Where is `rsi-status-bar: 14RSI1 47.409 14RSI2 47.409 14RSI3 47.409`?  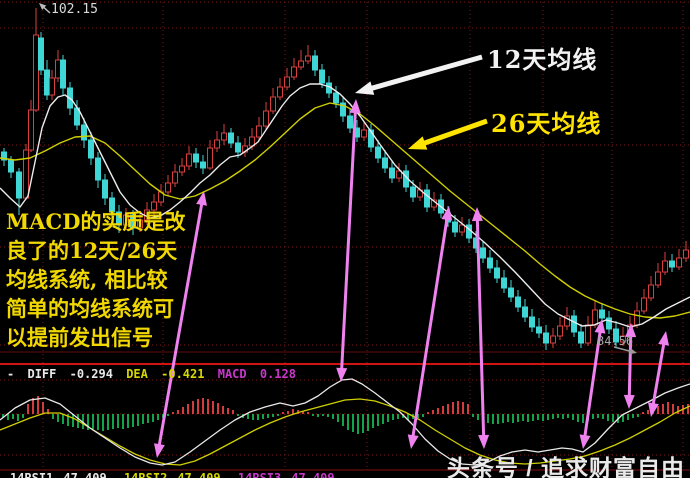 rsi-status-bar: 14RSI1 47.409 14RSI2 47.409 14RSI3 47.409 is located at coordinates (177, 474).